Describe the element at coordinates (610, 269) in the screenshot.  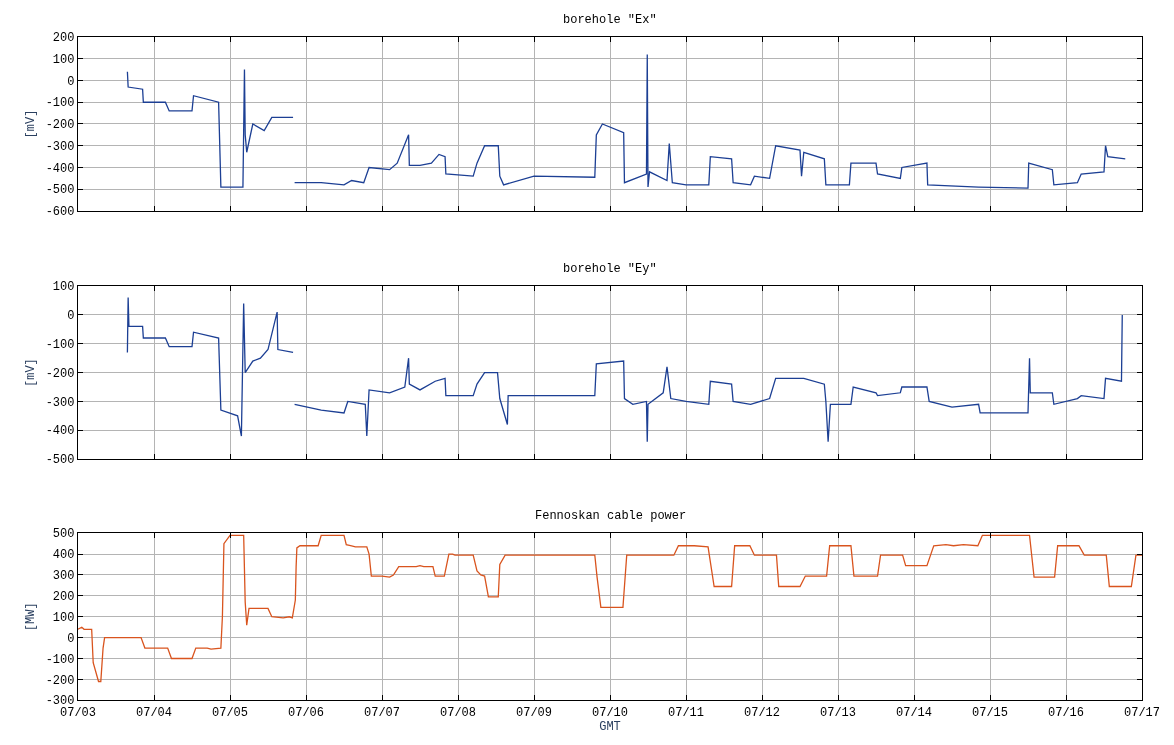
I see `chart-title: borehole "Ey"` at that location.